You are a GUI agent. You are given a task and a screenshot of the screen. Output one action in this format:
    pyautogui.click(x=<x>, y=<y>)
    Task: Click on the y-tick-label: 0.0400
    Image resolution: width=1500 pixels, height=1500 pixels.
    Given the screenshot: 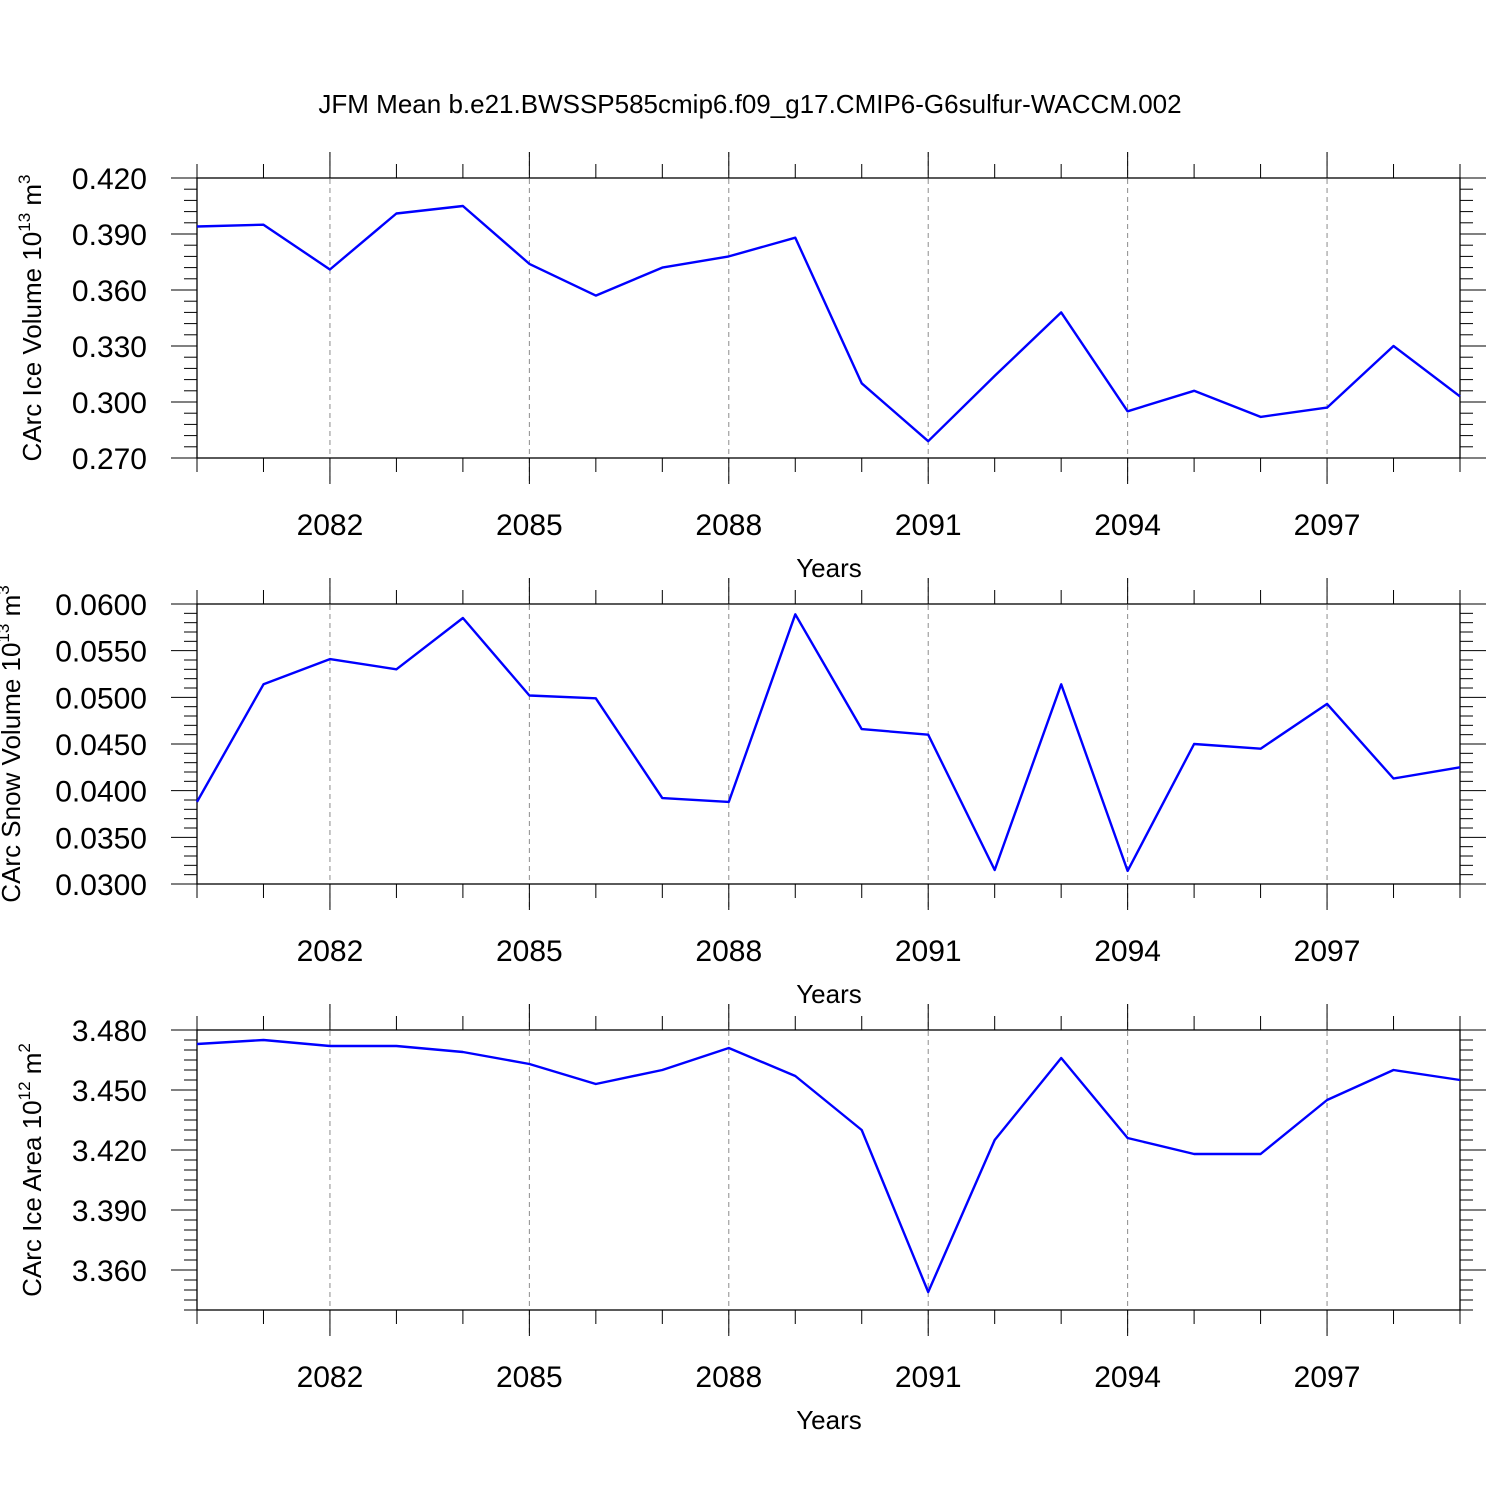 What is the action you would take?
    pyautogui.click(x=101, y=792)
    